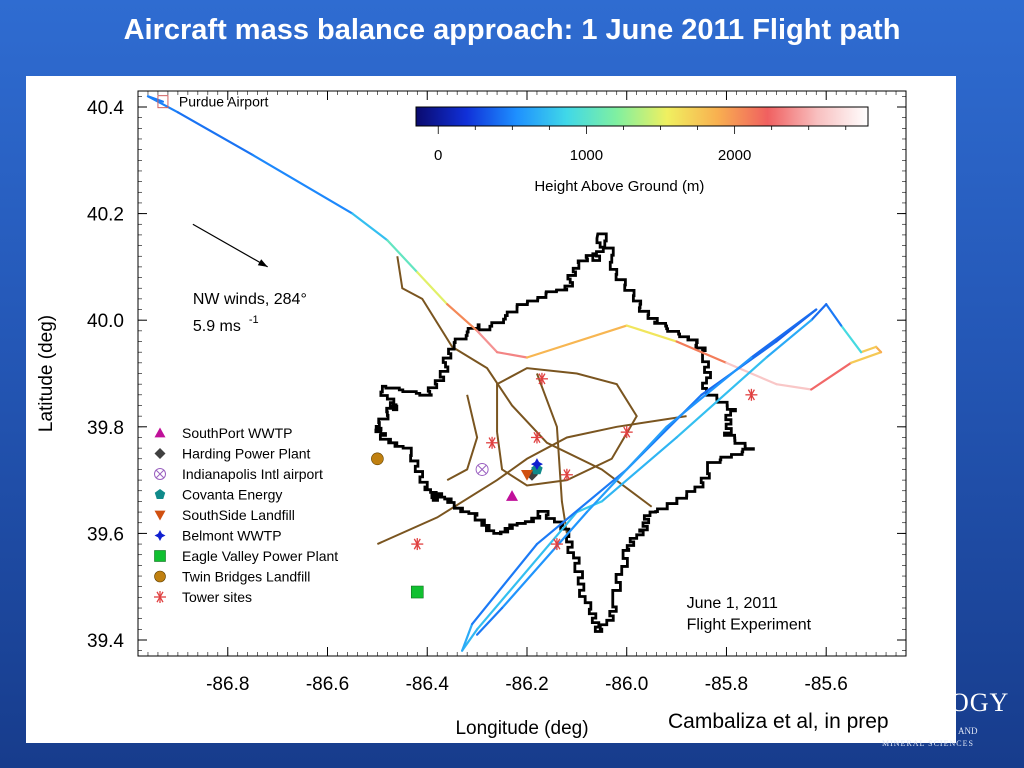 The image size is (1024, 768). I want to click on wind-arrow-head, so click(262, 263).